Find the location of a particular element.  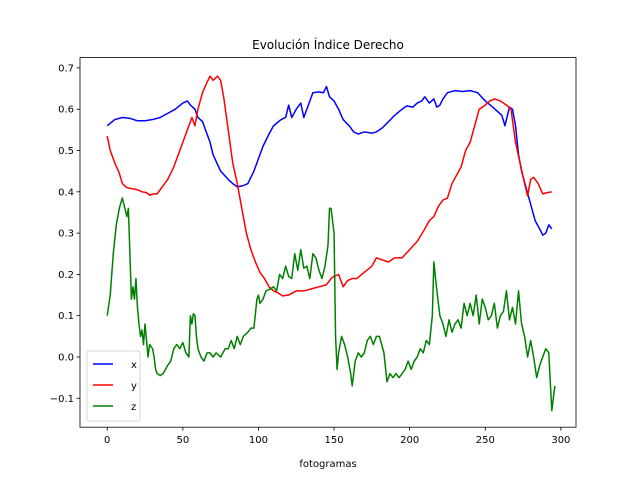

legend-label-y: y is located at coordinates (134, 386).